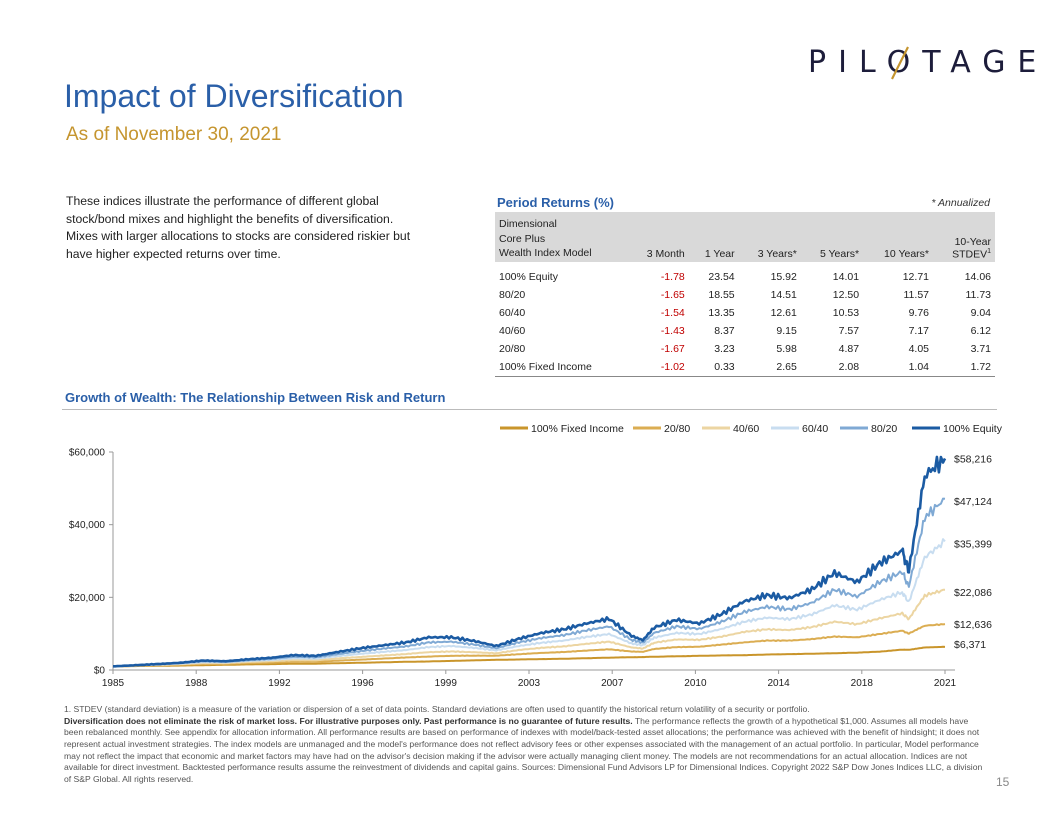  I want to click on cell-y1: 23.54, so click(721, 277).